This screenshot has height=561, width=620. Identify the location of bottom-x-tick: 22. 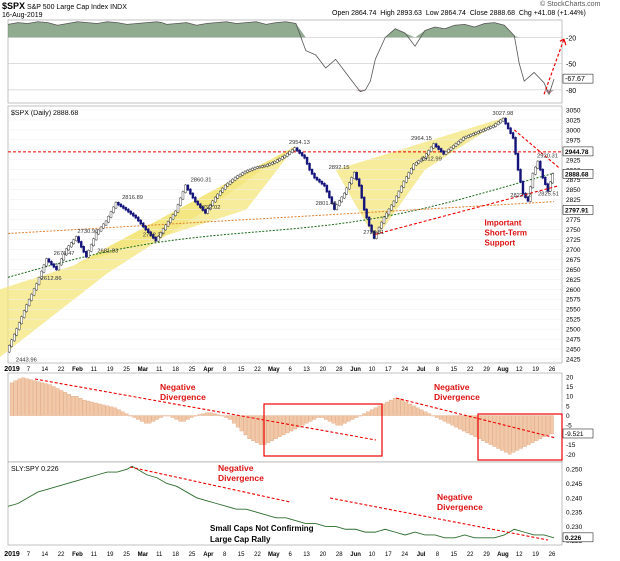
(470, 555).